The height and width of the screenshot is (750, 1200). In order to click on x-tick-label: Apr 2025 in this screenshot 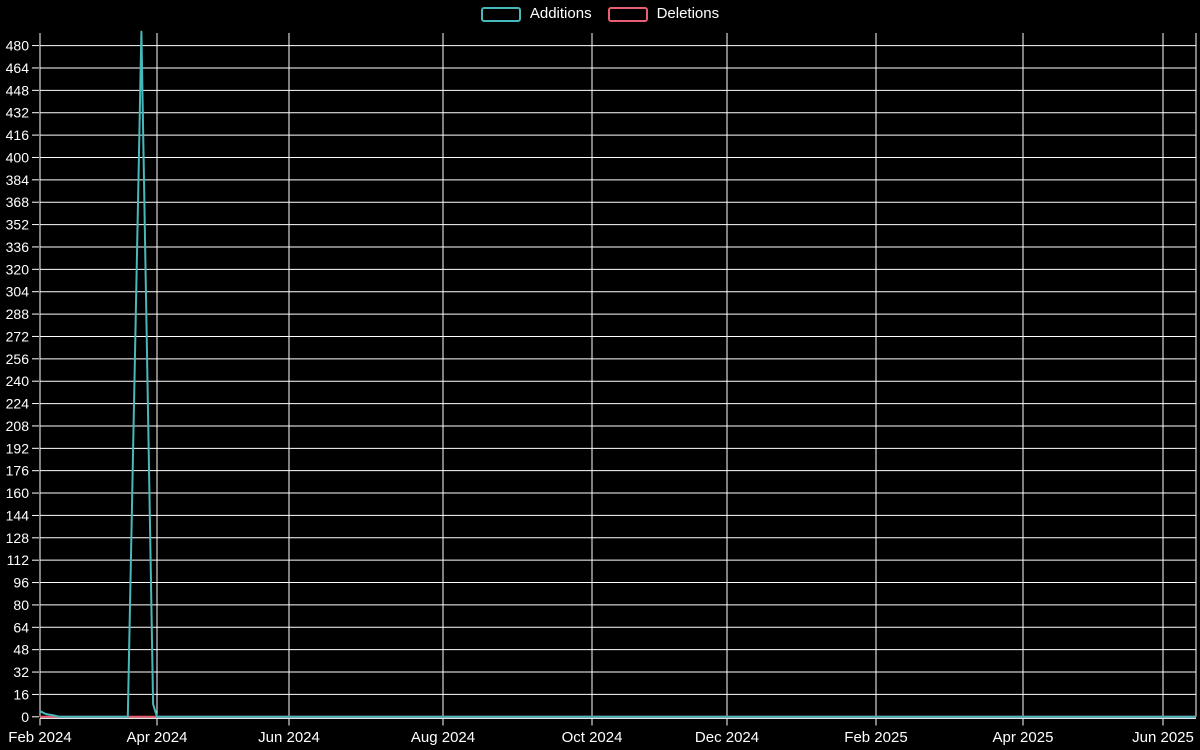, I will do `click(1023, 737)`.